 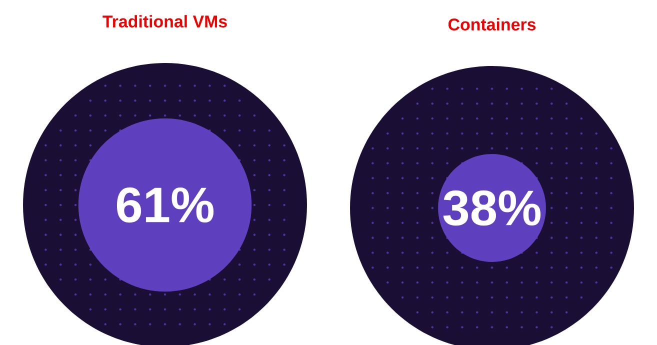 What do you see at coordinates (164, 21) in the screenshot?
I see `text: Traditional VMs` at bounding box center [164, 21].